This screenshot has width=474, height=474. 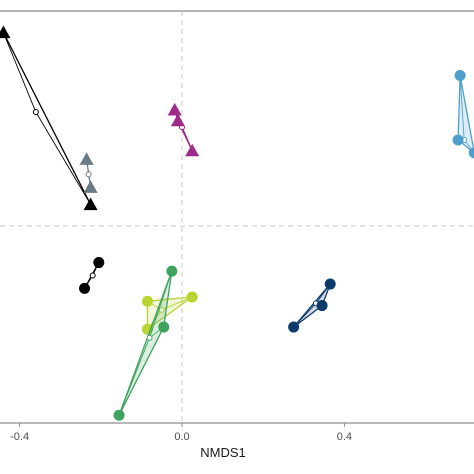 What do you see at coordinates (88, 174) in the screenshot?
I see `group-2-centroid` at bounding box center [88, 174].